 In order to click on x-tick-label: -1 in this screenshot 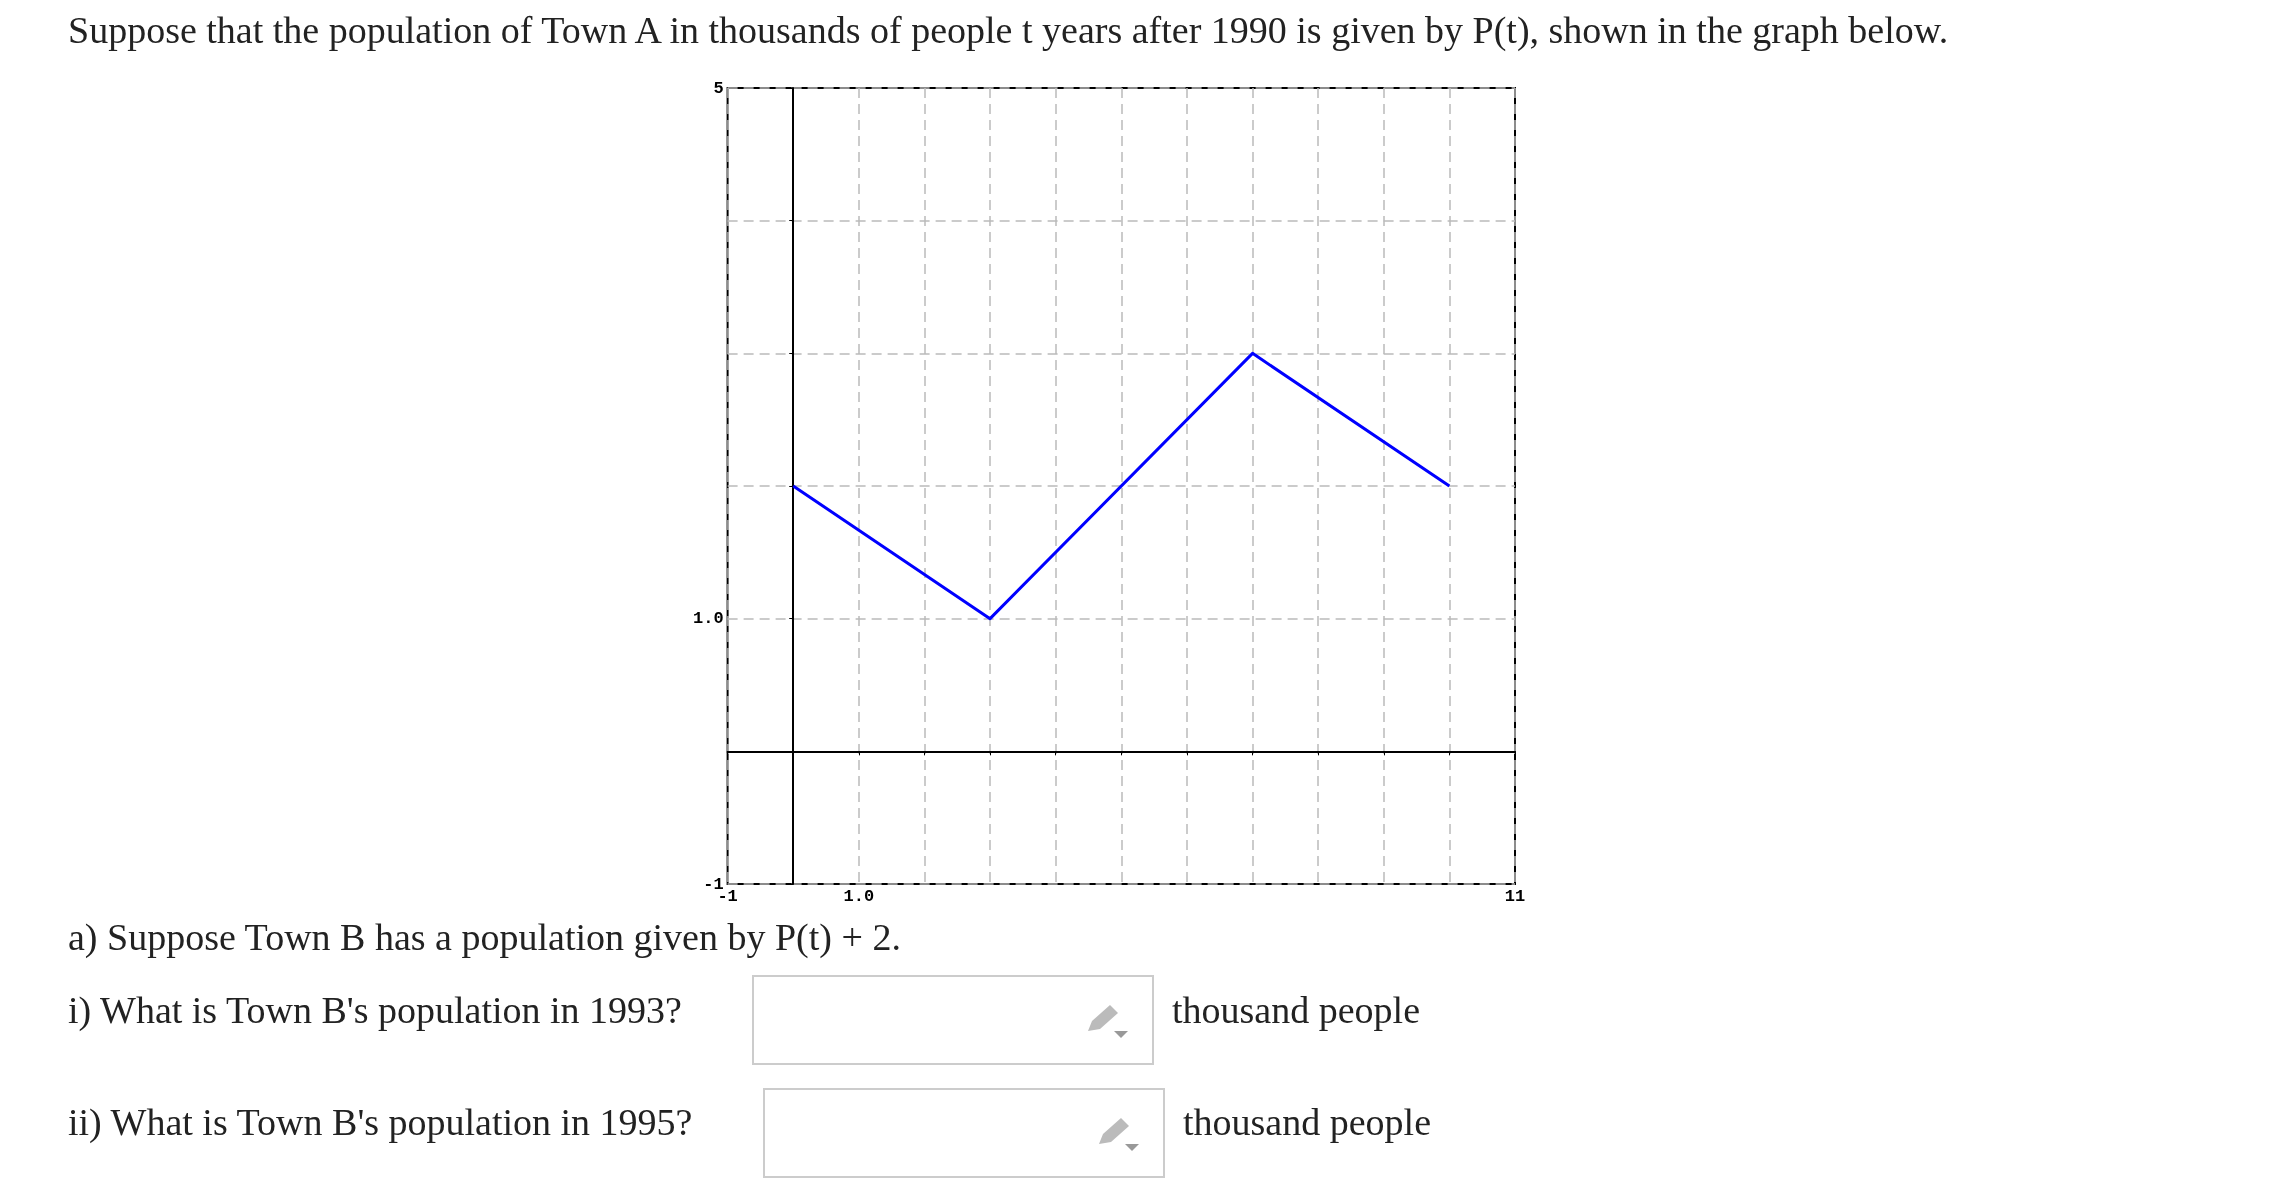, I will do `click(727, 896)`.